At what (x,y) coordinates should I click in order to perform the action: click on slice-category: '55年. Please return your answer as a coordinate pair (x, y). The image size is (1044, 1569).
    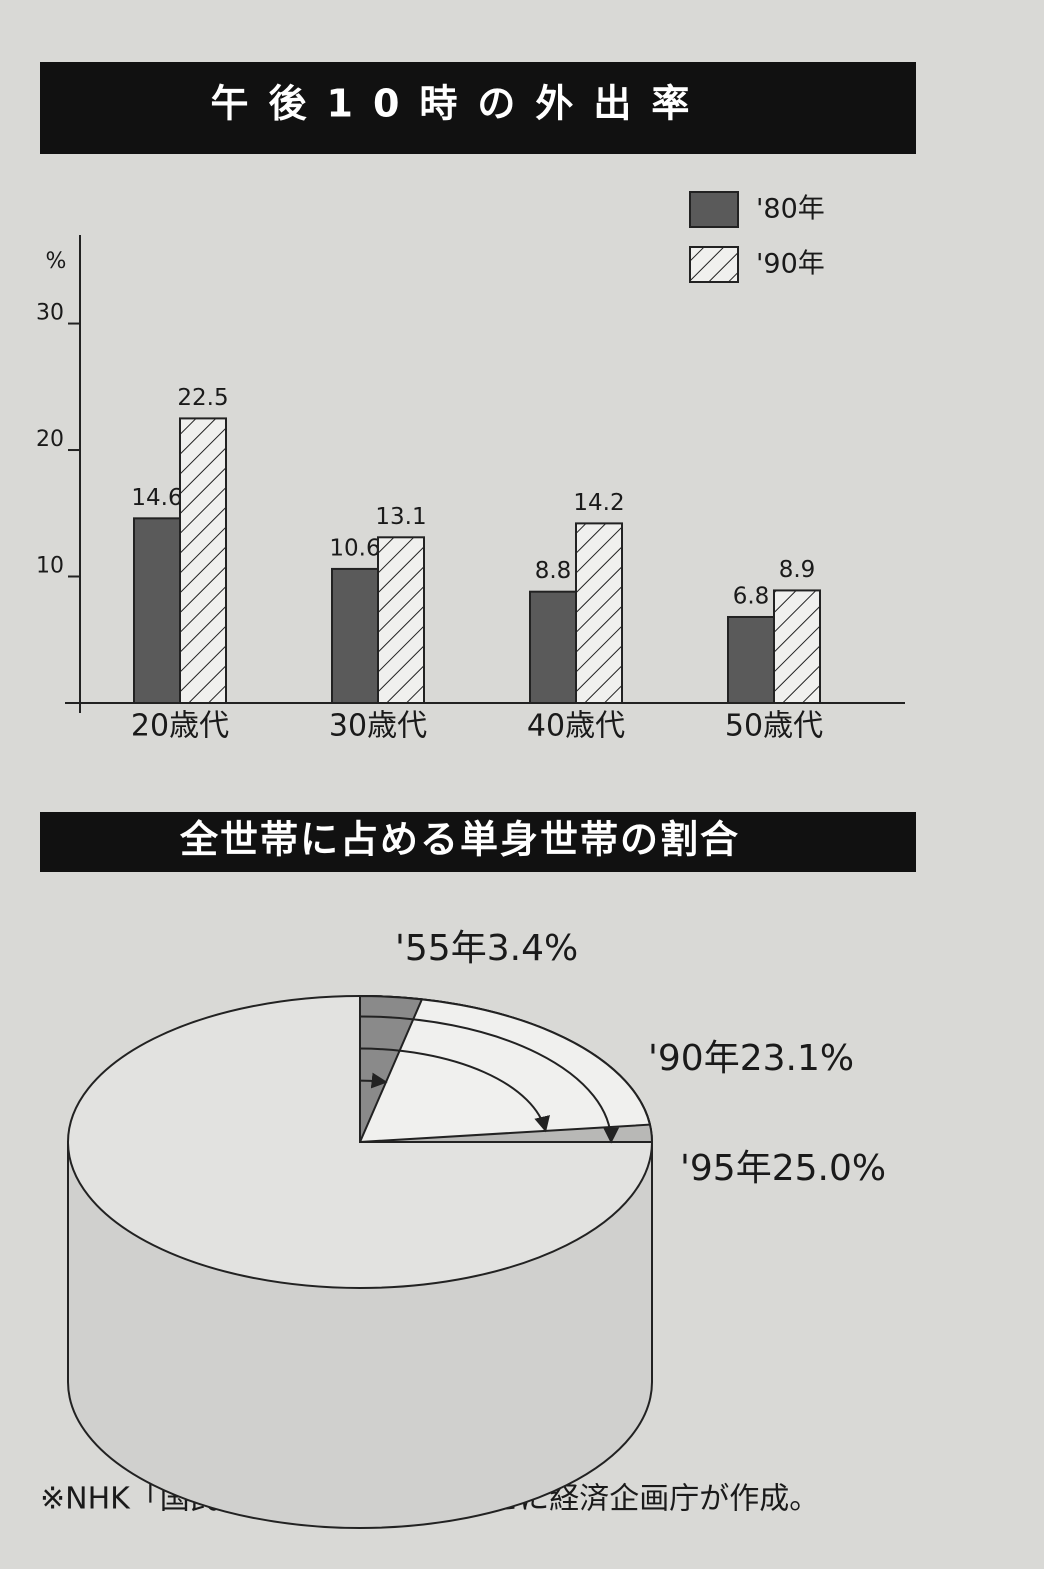
    Looking at the image, I should click on (441, 948).